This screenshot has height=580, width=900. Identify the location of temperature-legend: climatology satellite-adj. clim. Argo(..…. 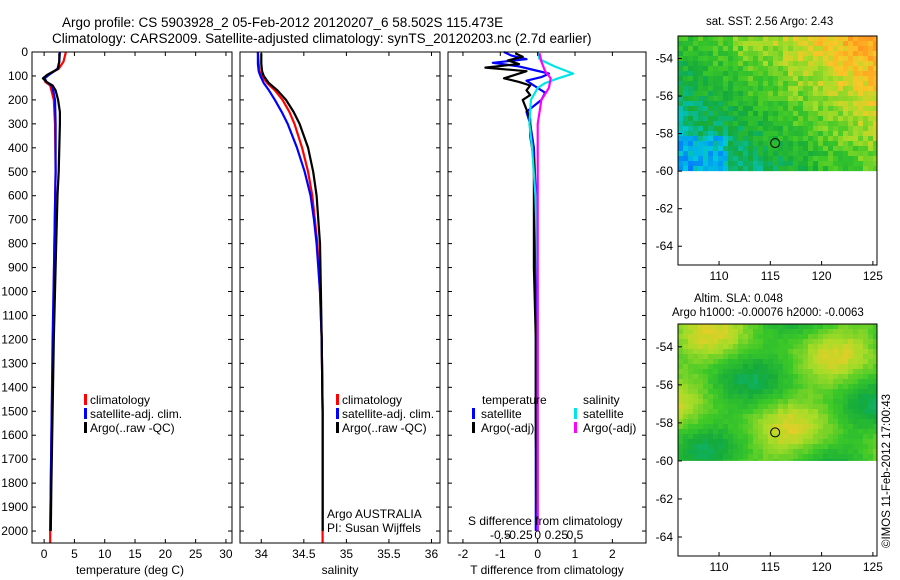
(133, 414).